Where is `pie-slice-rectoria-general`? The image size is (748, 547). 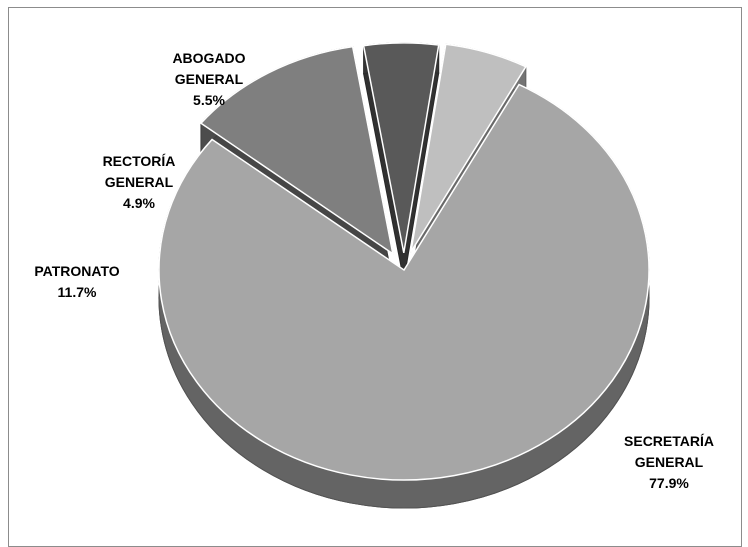
pie-slice-rectoria-general is located at coordinates (401, 148).